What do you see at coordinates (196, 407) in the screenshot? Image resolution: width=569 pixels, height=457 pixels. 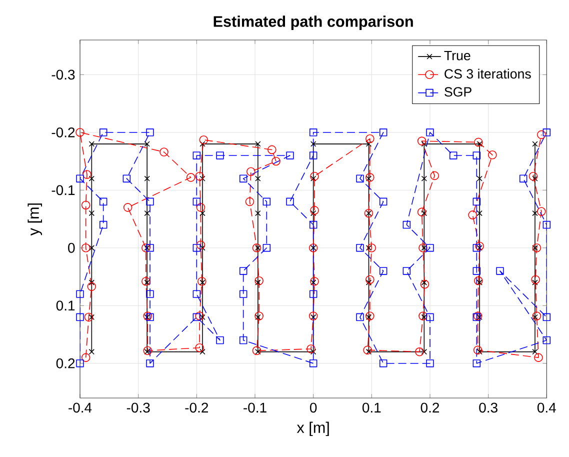 I see `x-tick-label: -0.2` at bounding box center [196, 407].